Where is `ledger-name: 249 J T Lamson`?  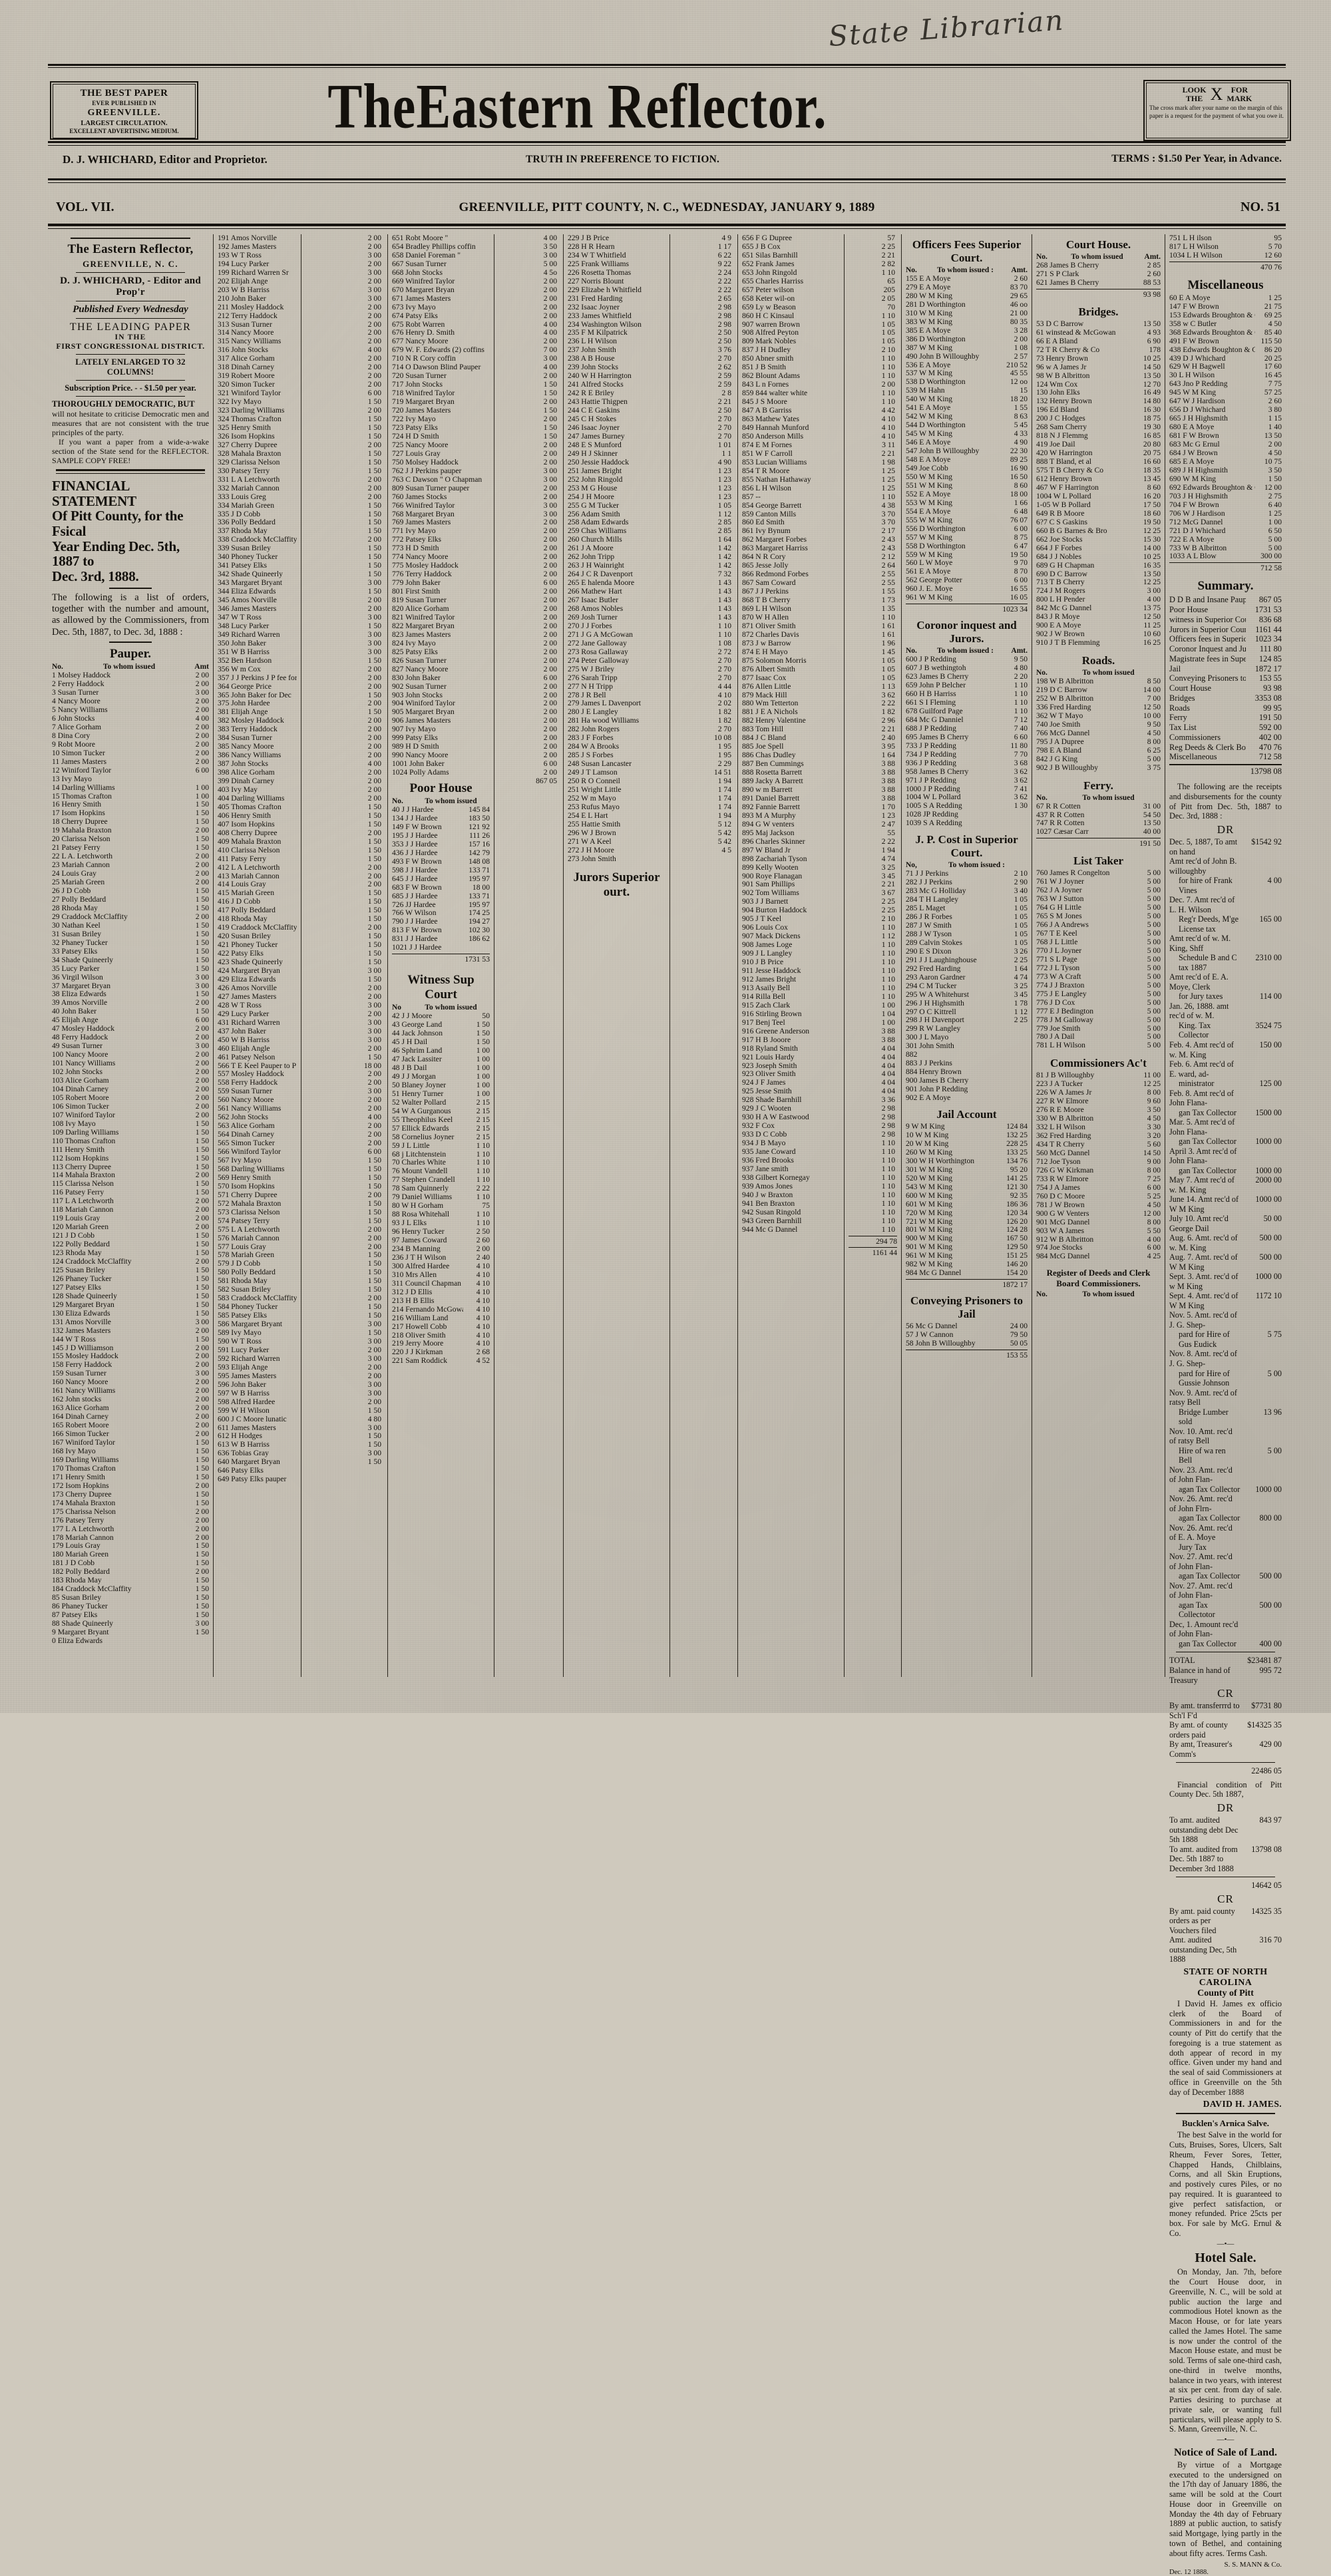
ledger-name: 249 J T Lamson is located at coordinates (593, 773).